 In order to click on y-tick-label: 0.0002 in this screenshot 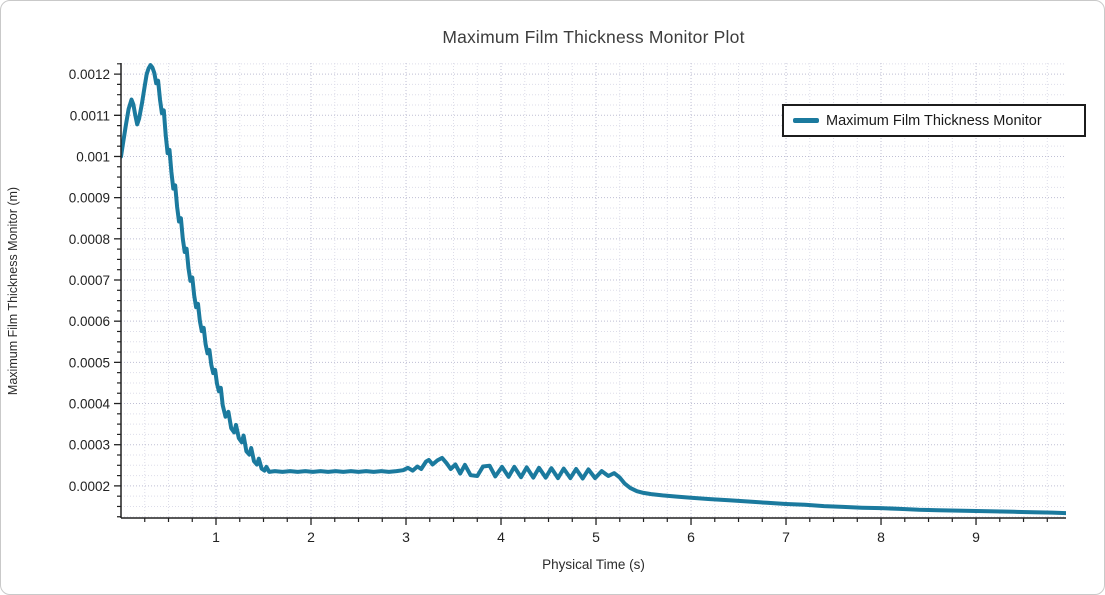, I will do `click(89, 486)`.